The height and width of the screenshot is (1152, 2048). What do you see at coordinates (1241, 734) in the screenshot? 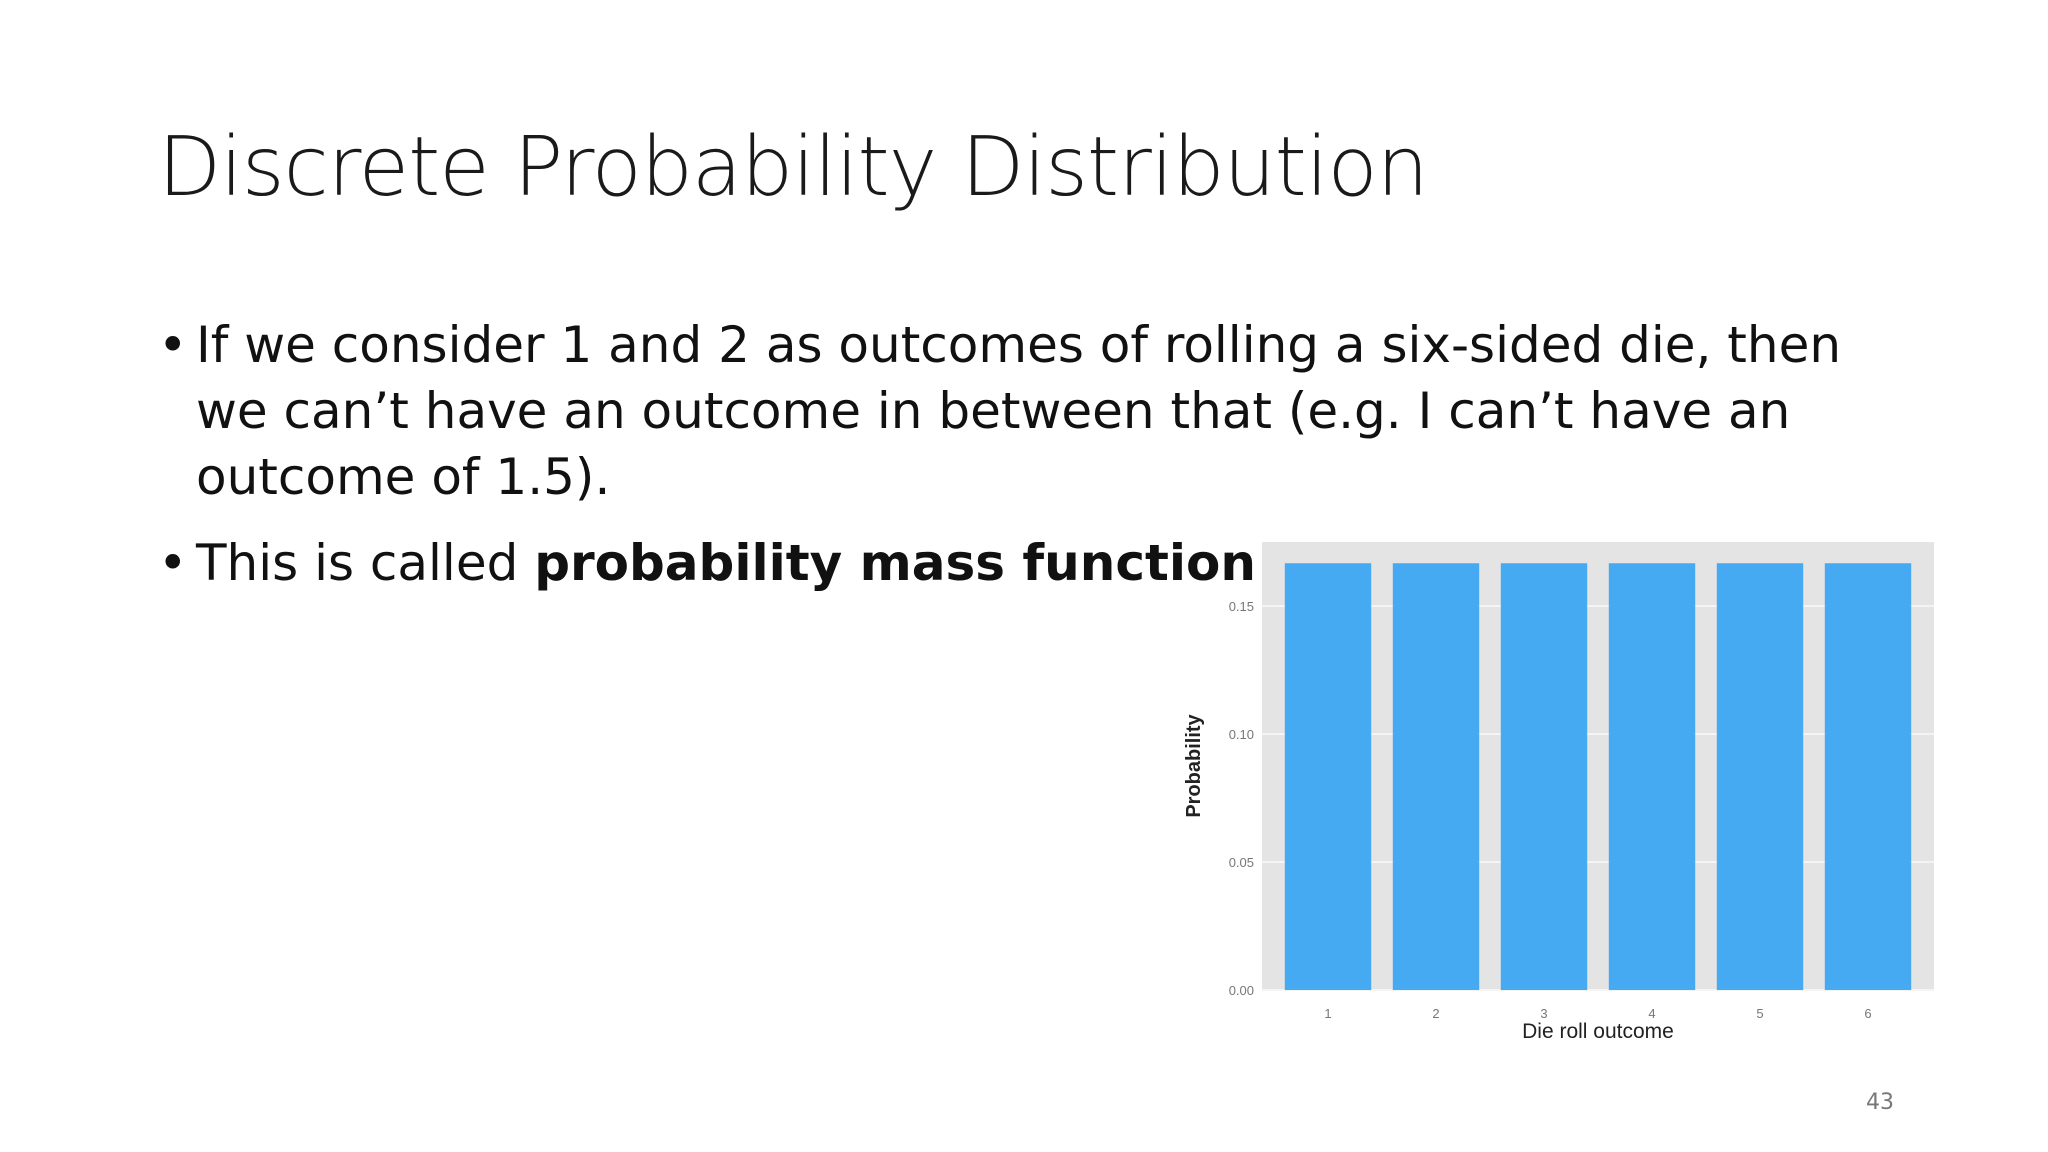
I see `chart-y-tick-label: 0.10` at bounding box center [1241, 734].